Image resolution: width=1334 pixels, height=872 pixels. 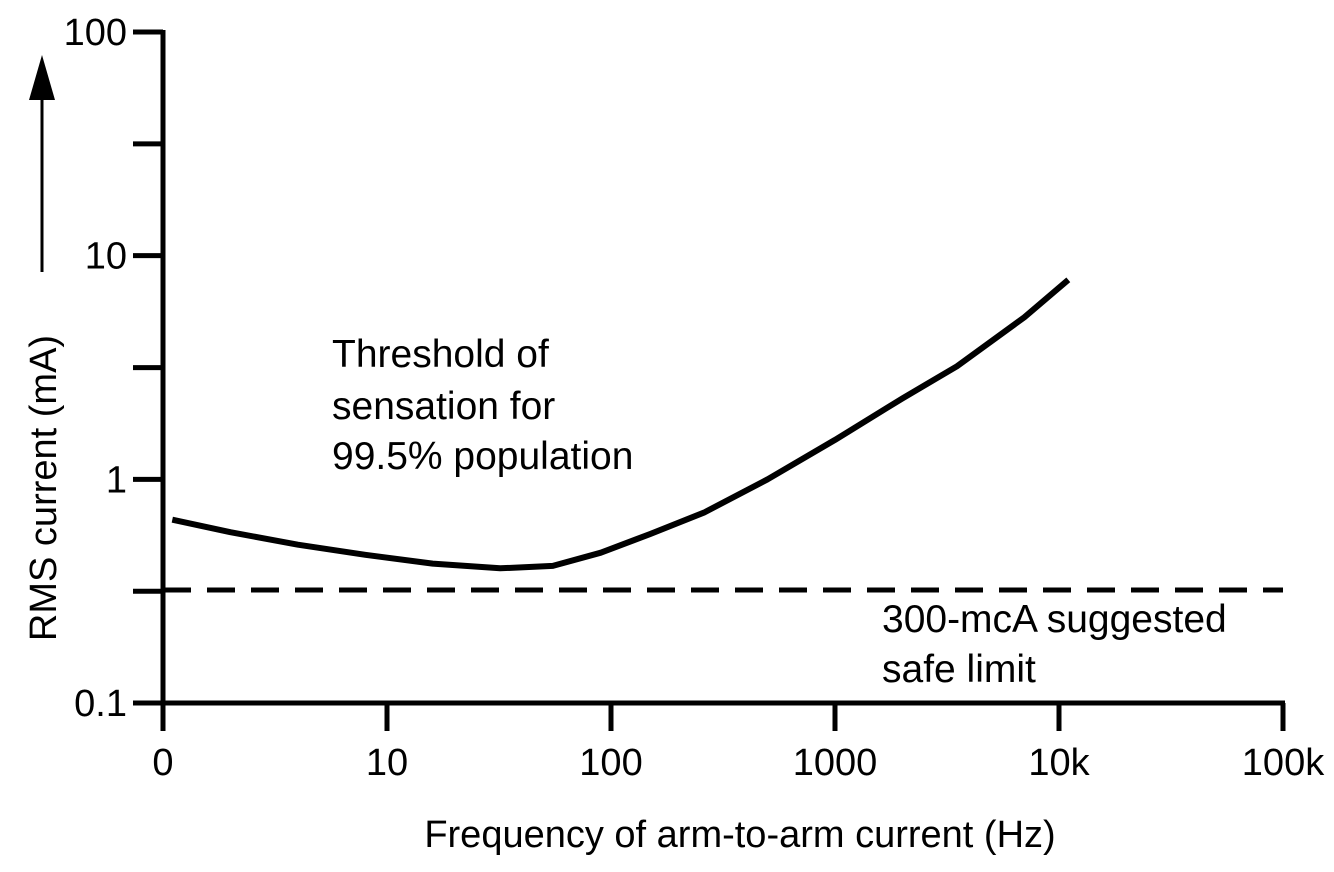 What do you see at coordinates (106, 257) in the screenshot?
I see `y-tick-label: 10` at bounding box center [106, 257].